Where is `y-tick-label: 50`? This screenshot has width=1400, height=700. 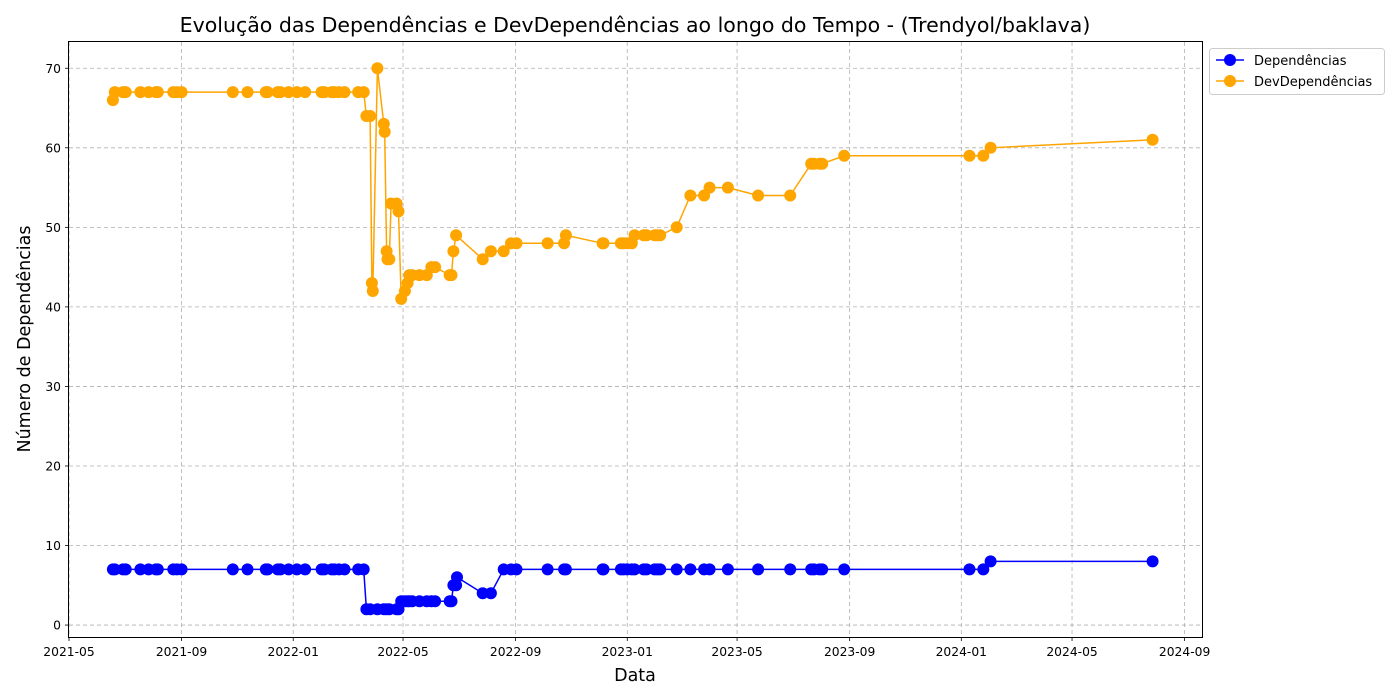 y-tick-label: 50 is located at coordinates (53, 228).